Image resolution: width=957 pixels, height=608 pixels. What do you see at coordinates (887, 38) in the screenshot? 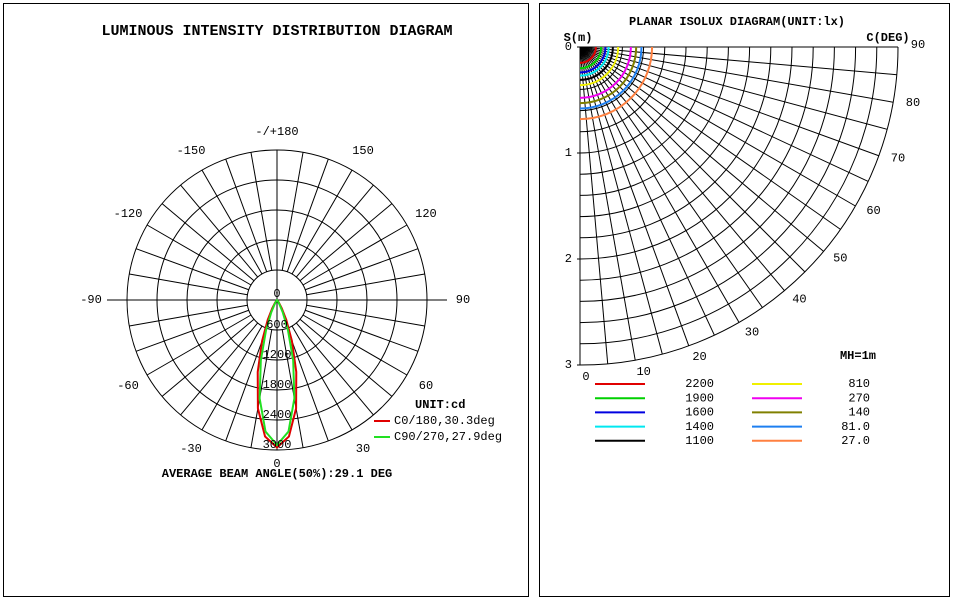
I see `angle-axis-label: C(DEG)` at bounding box center [887, 38].